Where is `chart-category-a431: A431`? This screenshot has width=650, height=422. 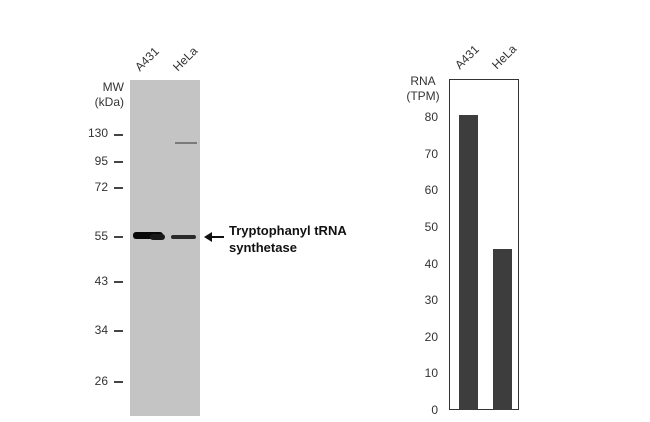
chart-category-a431: A431 is located at coordinates (467, 57).